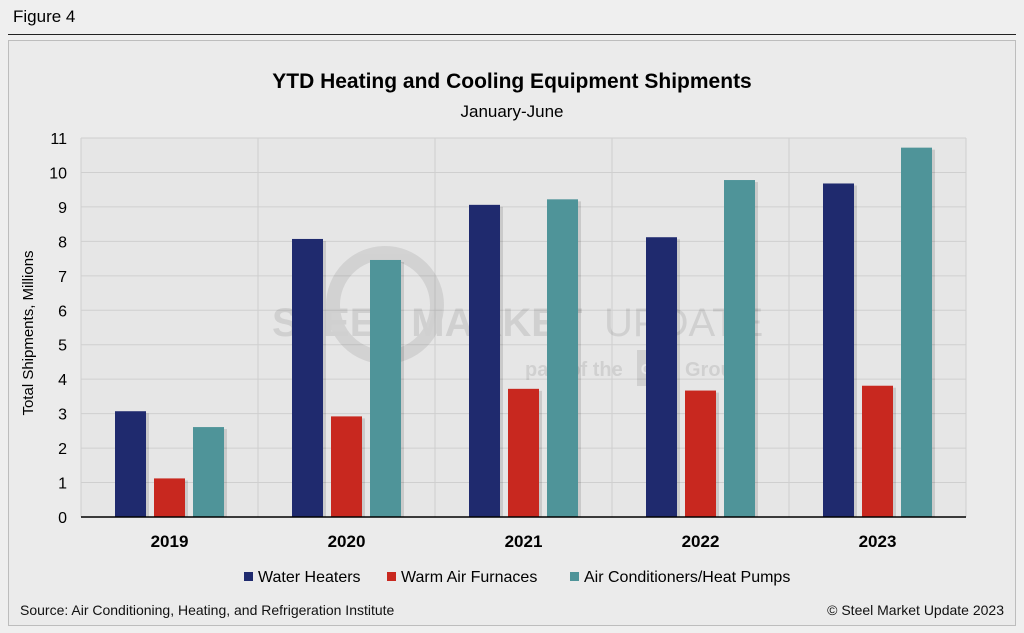 The width and height of the screenshot is (1024, 633). Describe the element at coordinates (309, 577) in the screenshot. I see `legend-label: Water Heaters` at that location.